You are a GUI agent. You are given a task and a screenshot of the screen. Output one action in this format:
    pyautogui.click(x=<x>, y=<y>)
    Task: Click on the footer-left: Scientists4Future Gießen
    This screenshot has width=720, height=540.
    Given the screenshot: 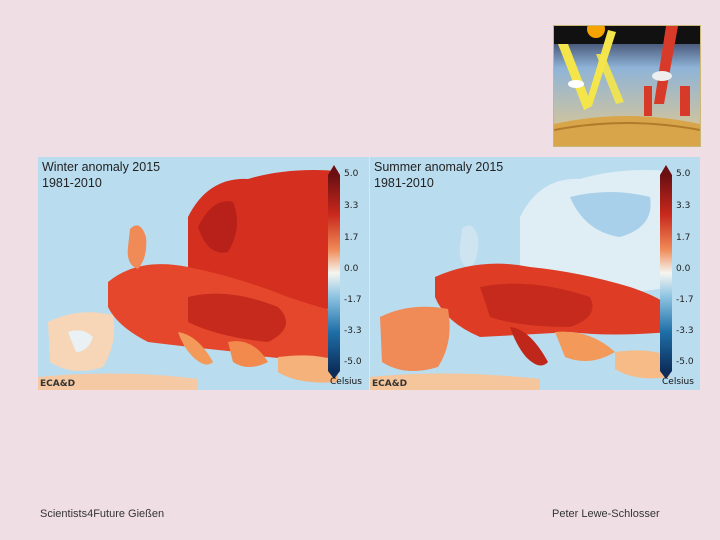 What is the action you would take?
    pyautogui.click(x=102, y=514)
    